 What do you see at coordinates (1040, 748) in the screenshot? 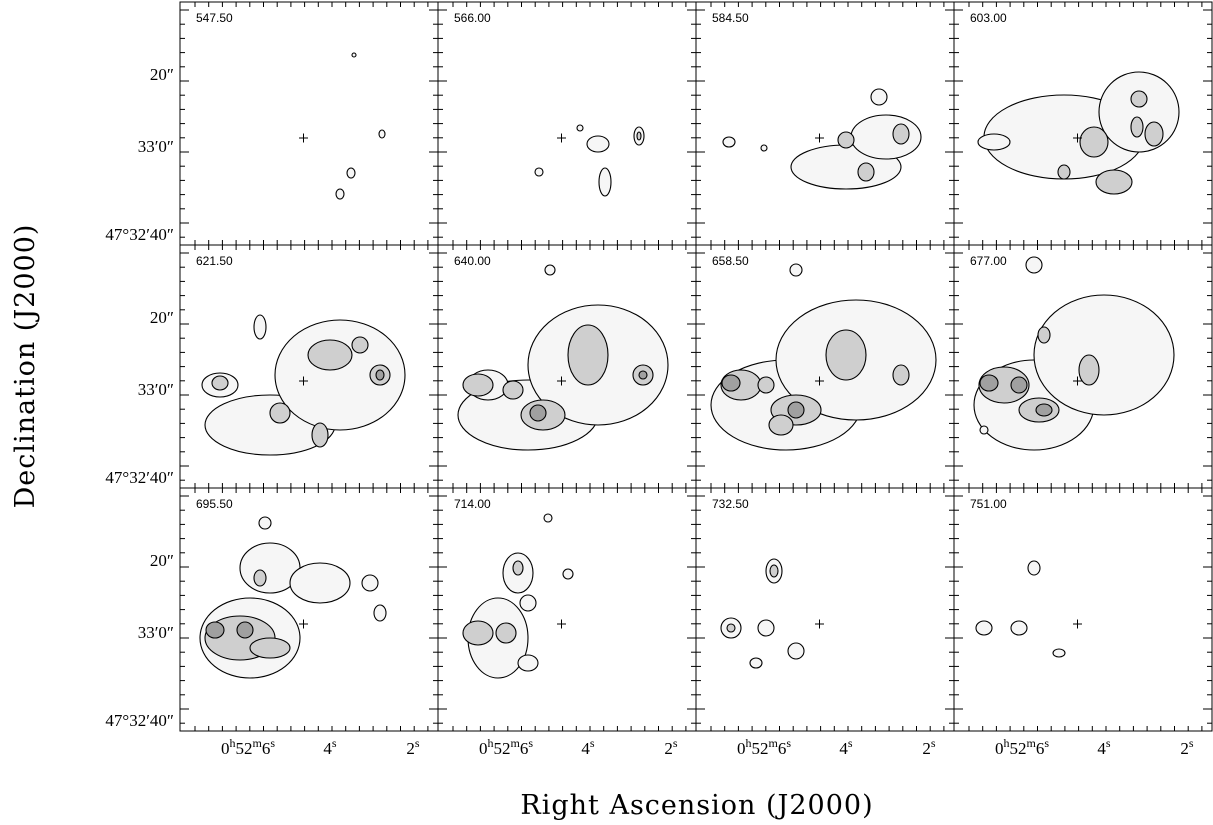
I see `tick-part: 6` at bounding box center [1040, 748].